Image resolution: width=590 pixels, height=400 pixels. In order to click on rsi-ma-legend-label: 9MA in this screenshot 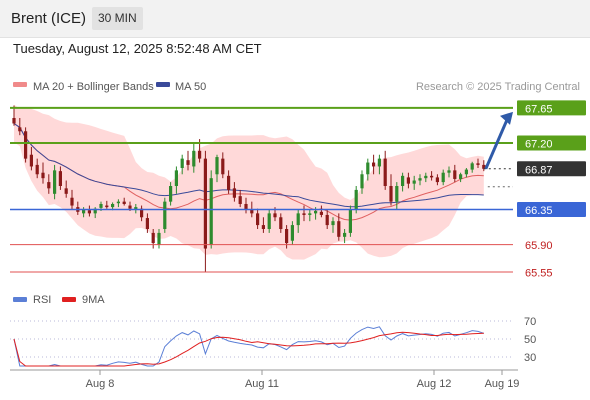, I will do `click(93, 300)`.